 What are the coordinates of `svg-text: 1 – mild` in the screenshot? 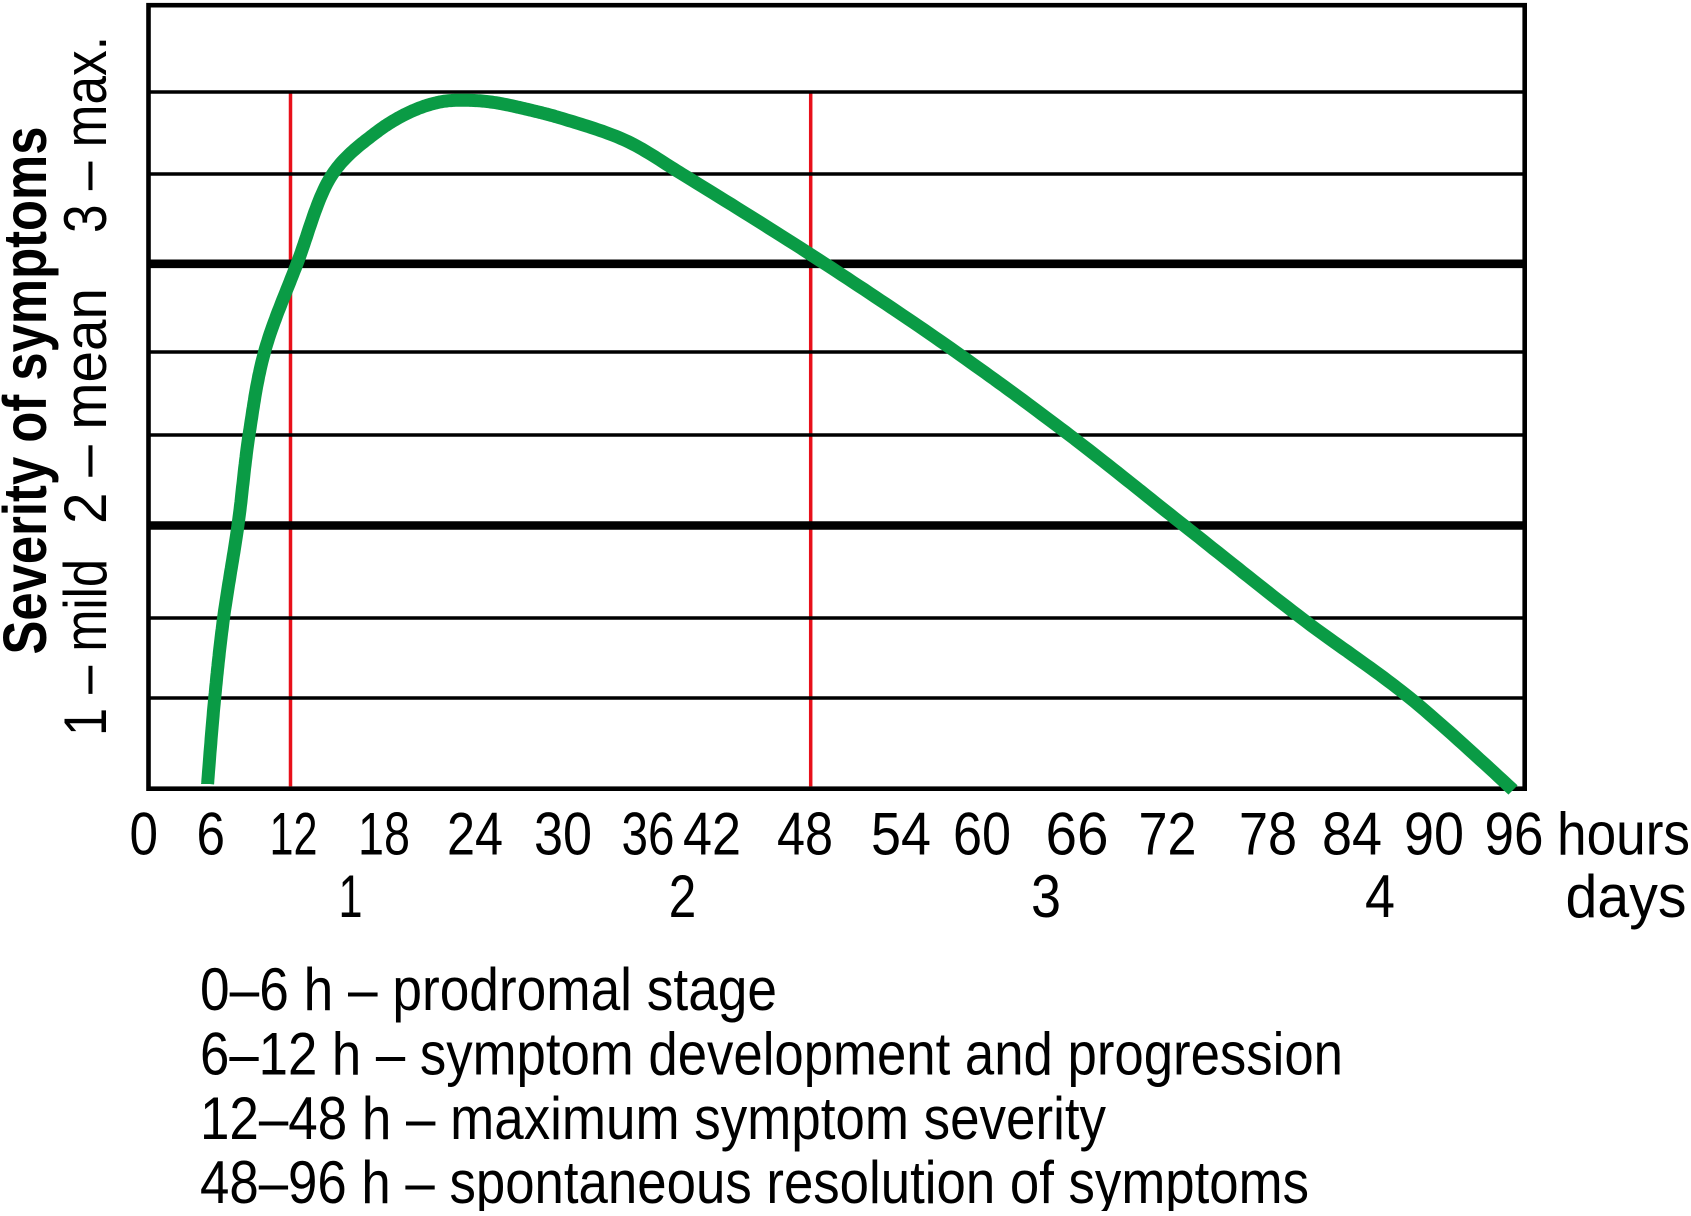 It's located at (85, 647).